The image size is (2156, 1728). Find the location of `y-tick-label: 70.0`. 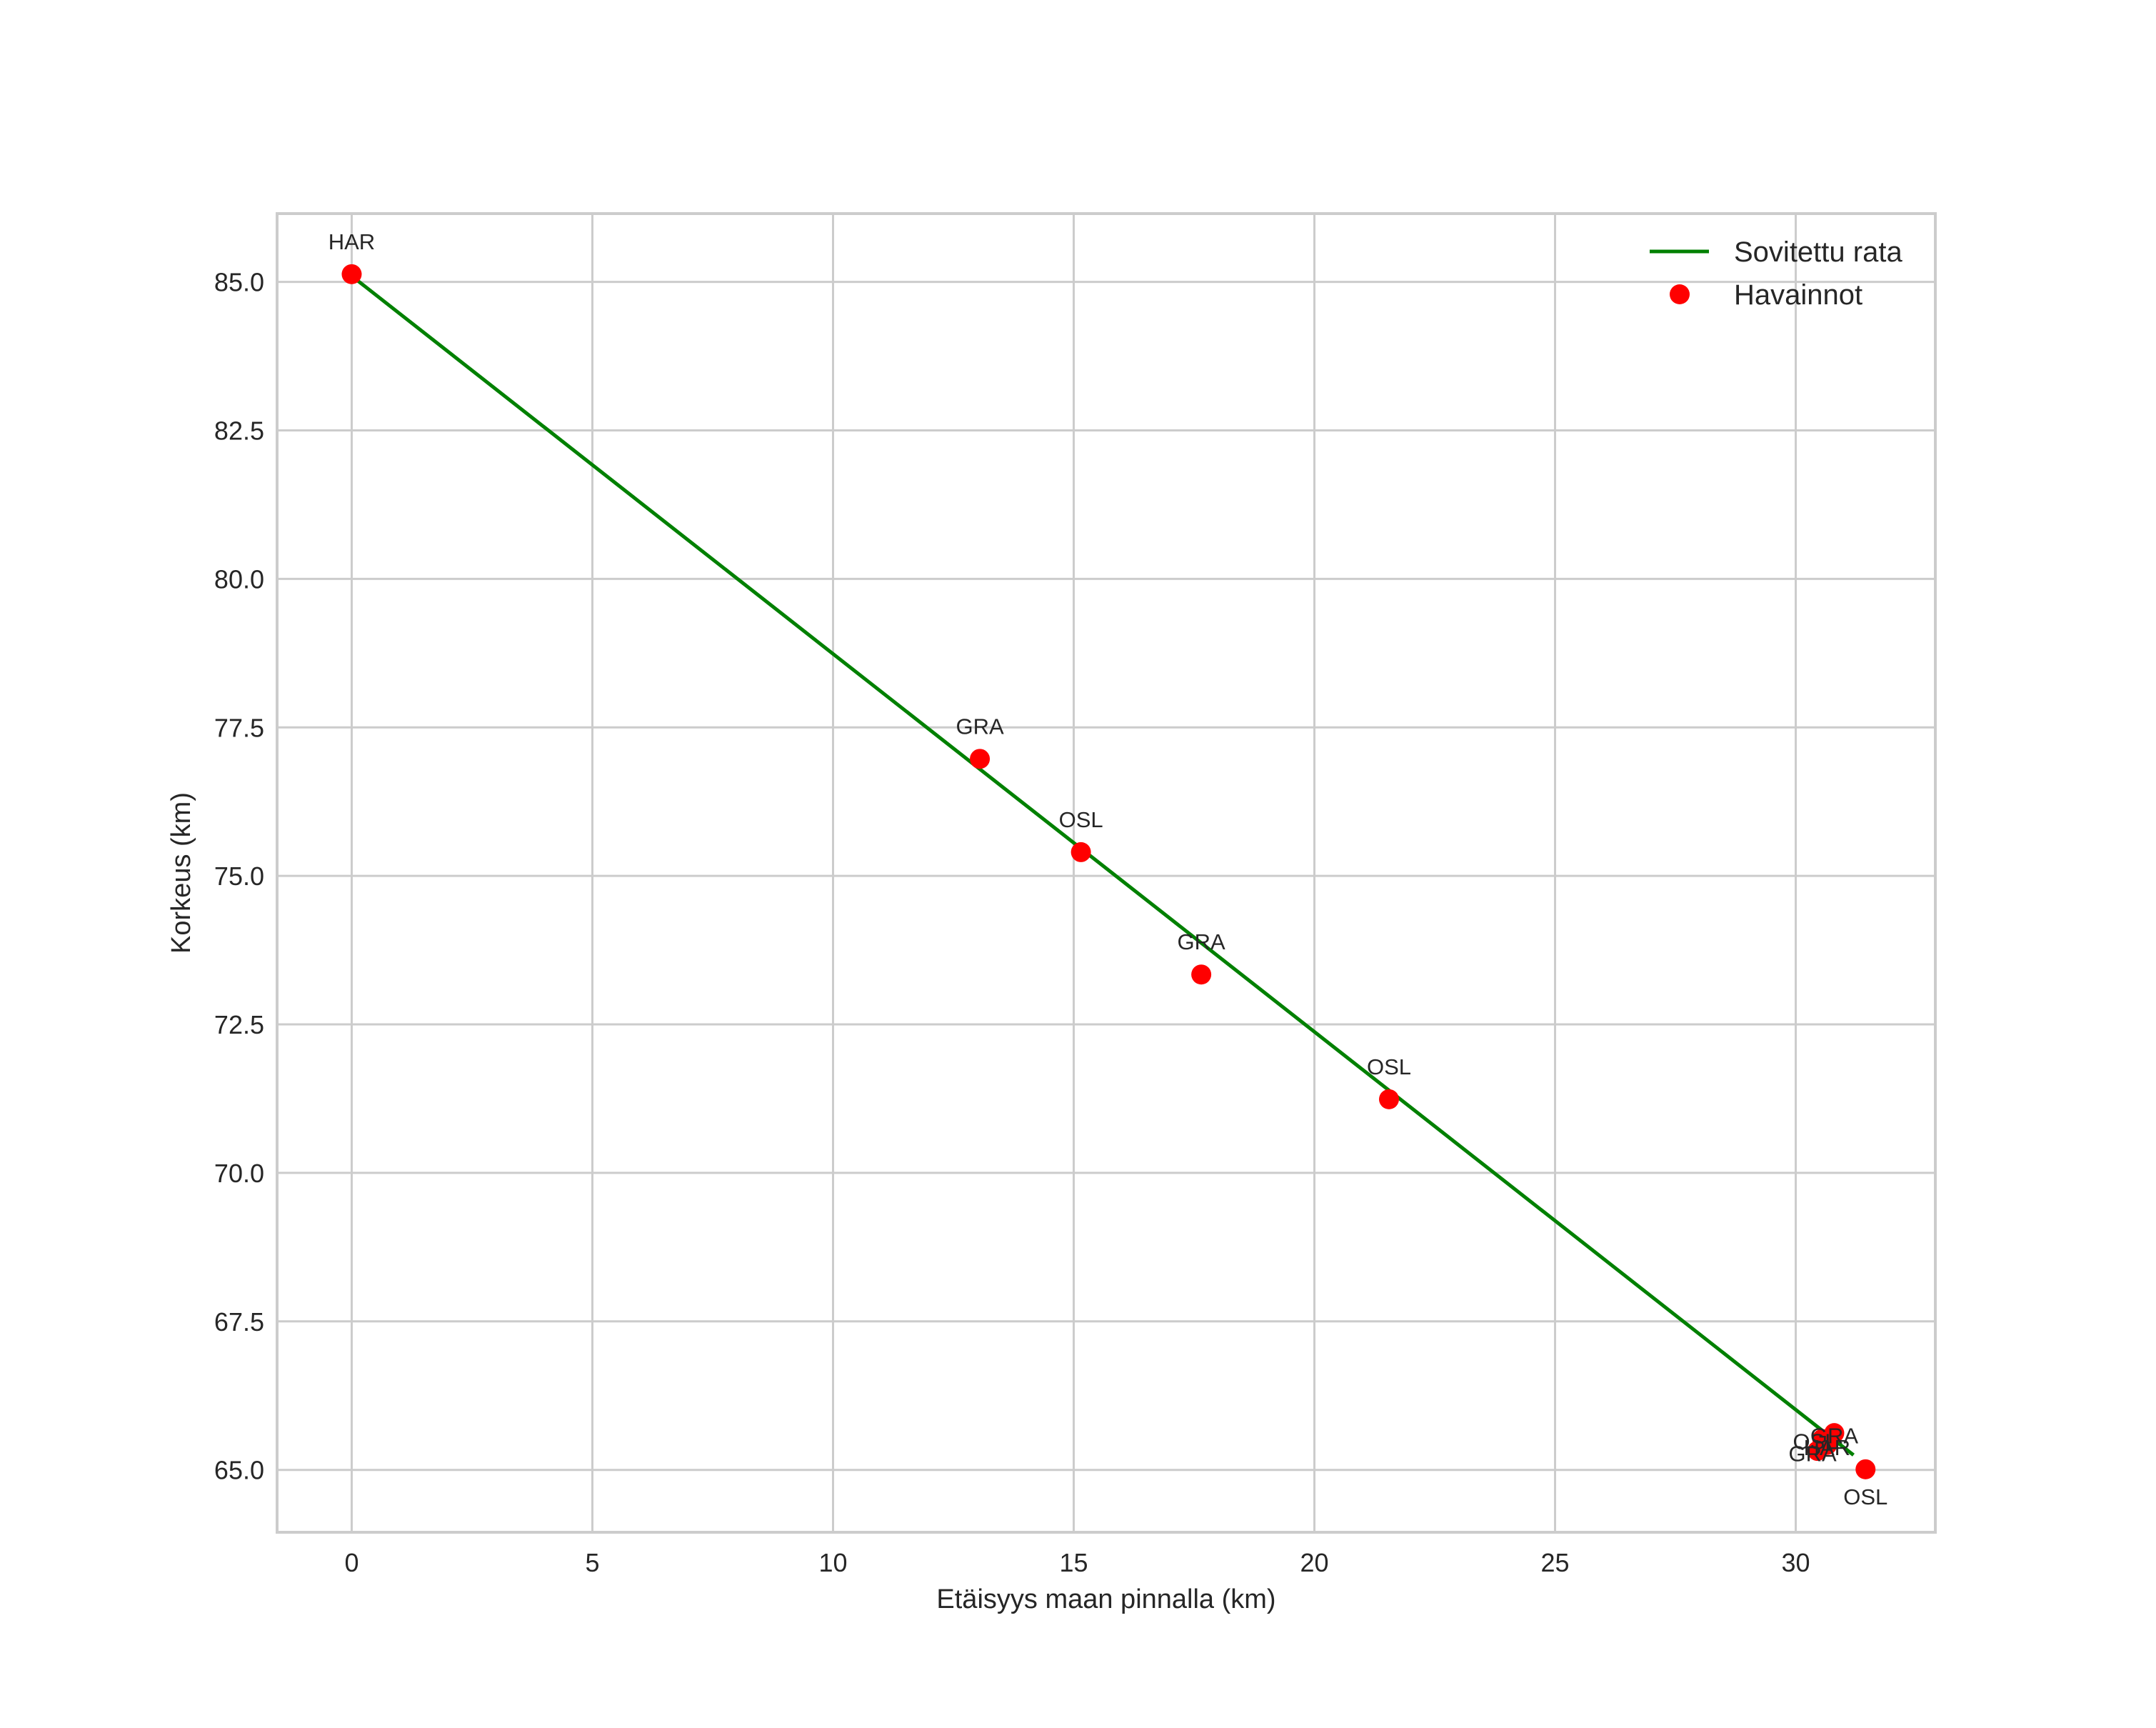

y-tick-label: 70.0 is located at coordinates (239, 1173).